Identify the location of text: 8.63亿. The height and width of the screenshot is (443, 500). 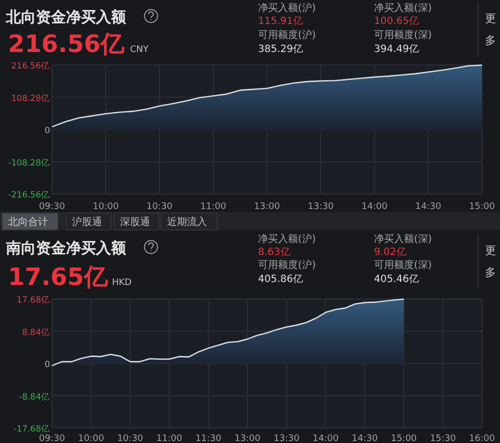
(274, 252).